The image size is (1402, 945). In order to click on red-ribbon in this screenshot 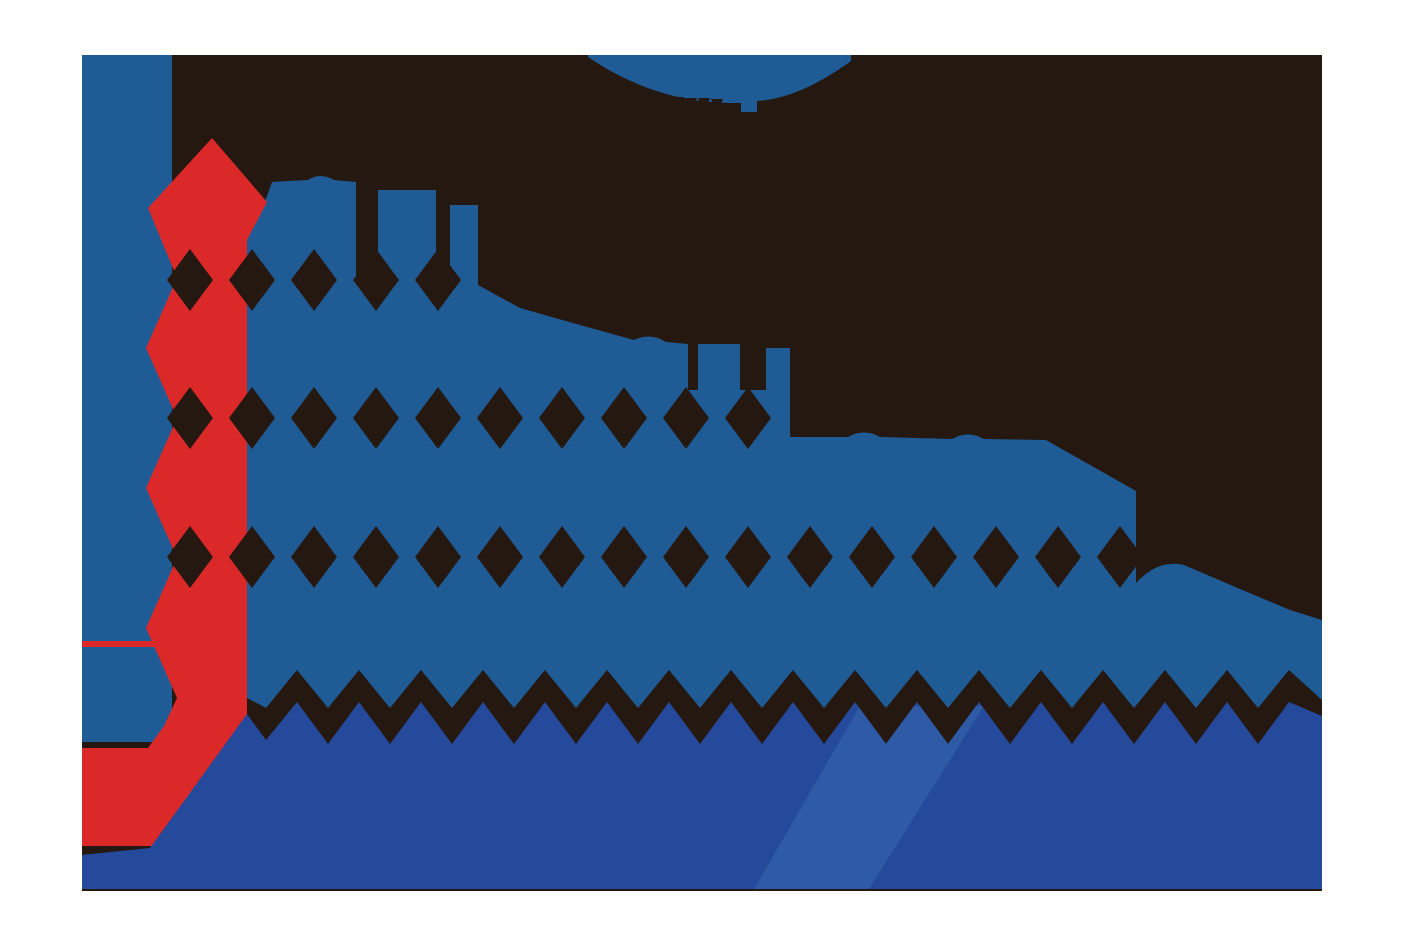, I will do `click(174, 492)`.